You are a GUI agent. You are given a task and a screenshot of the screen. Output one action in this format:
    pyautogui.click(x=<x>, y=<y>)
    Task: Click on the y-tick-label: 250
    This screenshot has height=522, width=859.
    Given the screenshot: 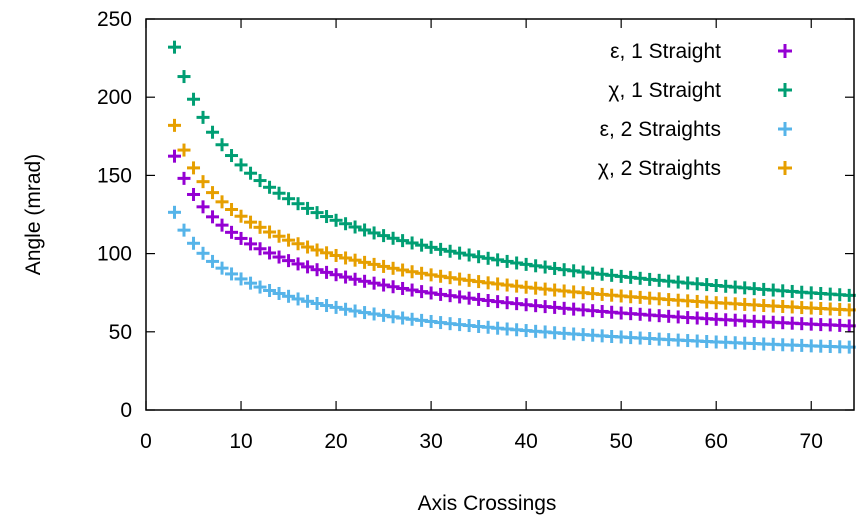 What is the action you would take?
    pyautogui.click(x=114, y=19)
    